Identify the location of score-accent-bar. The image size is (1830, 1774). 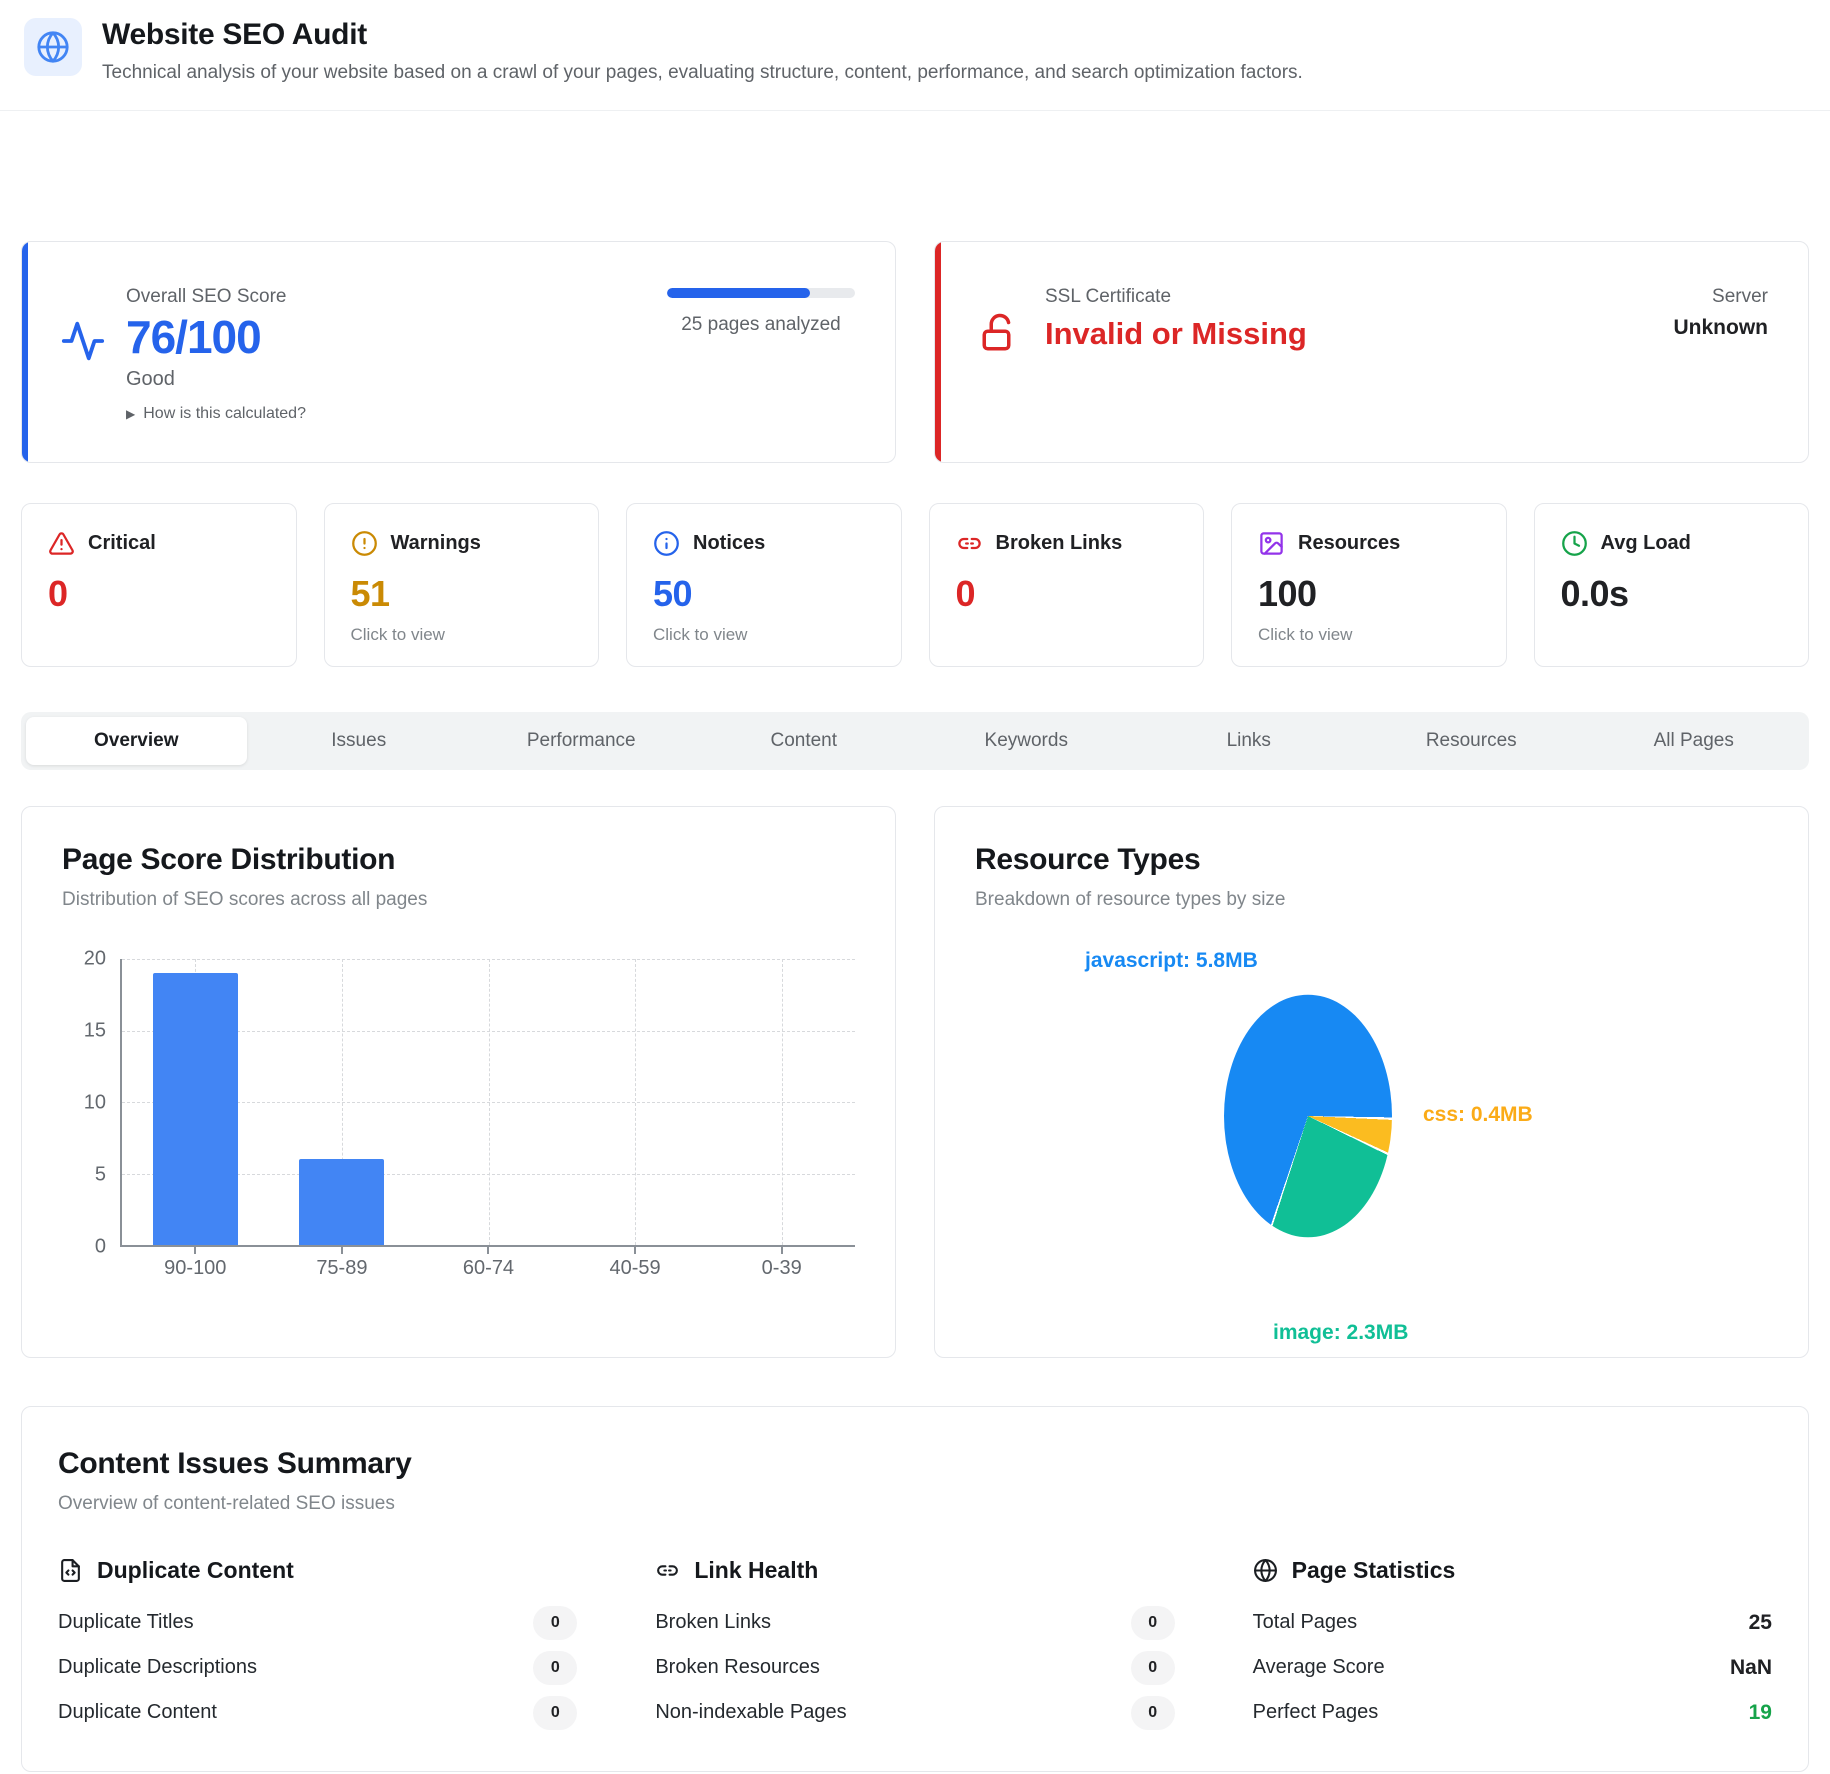
(25, 352).